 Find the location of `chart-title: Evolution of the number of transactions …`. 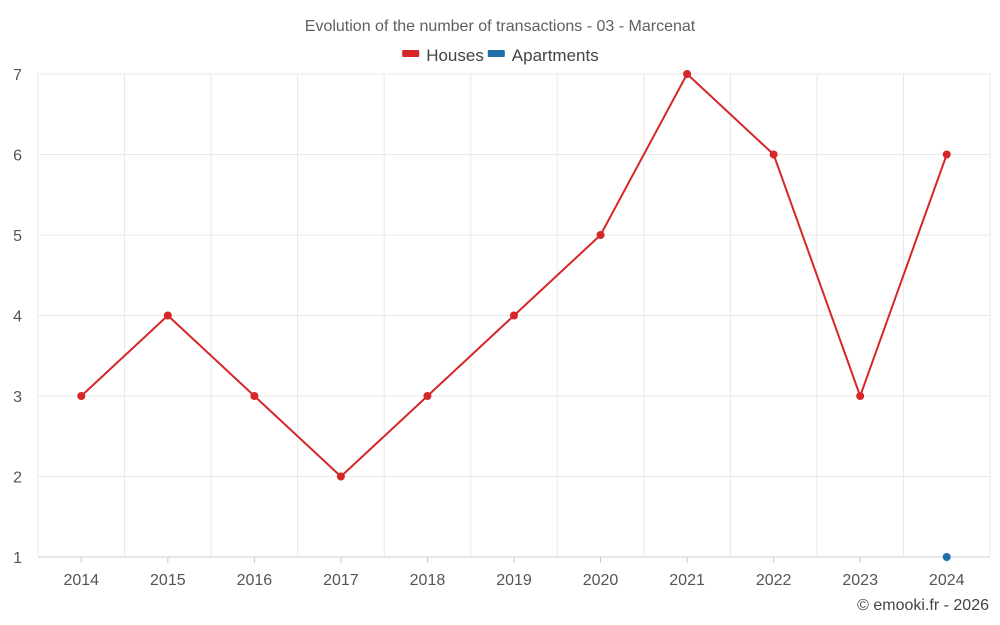

chart-title: Evolution of the number of transactions … is located at coordinates (500, 26).